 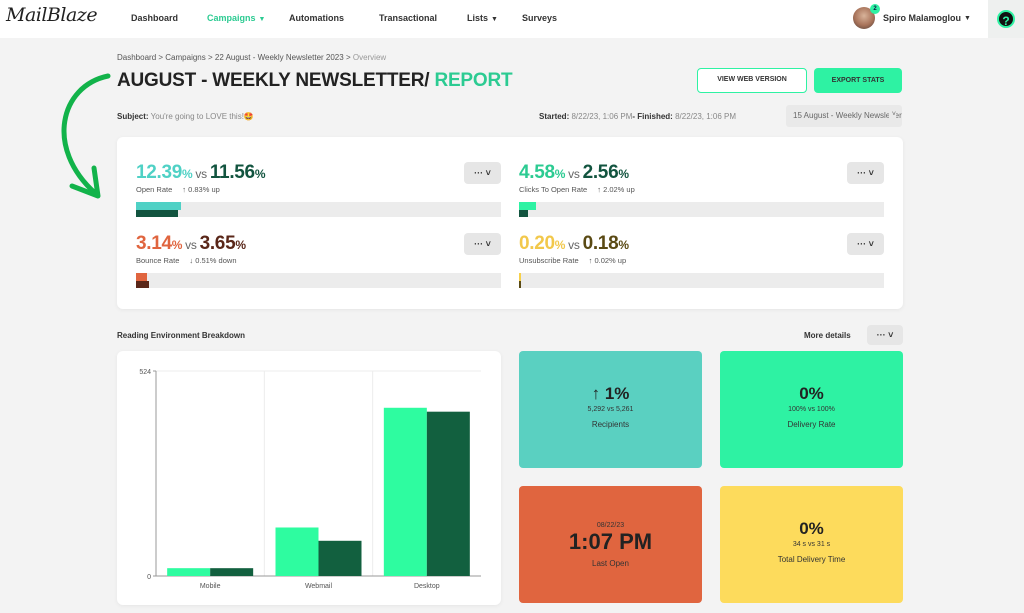 I want to click on tile-value: 0%, so click(x=811, y=393).